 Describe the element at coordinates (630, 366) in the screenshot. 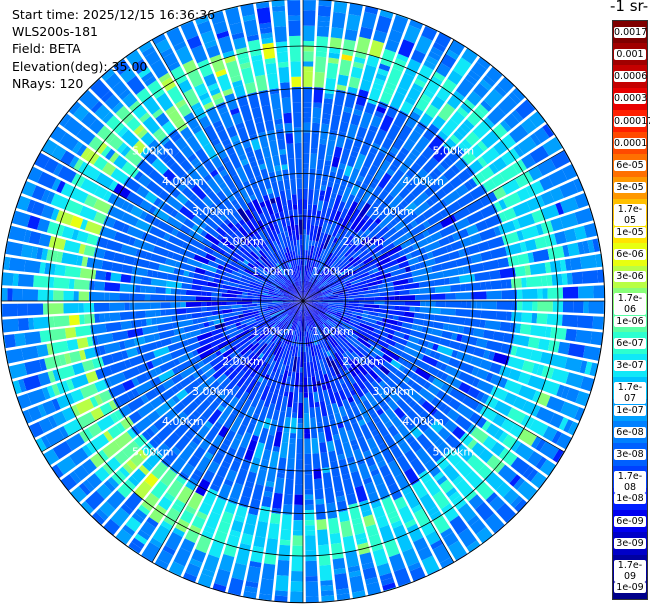

I see `colorbar-tick-label: 3e-07` at that location.